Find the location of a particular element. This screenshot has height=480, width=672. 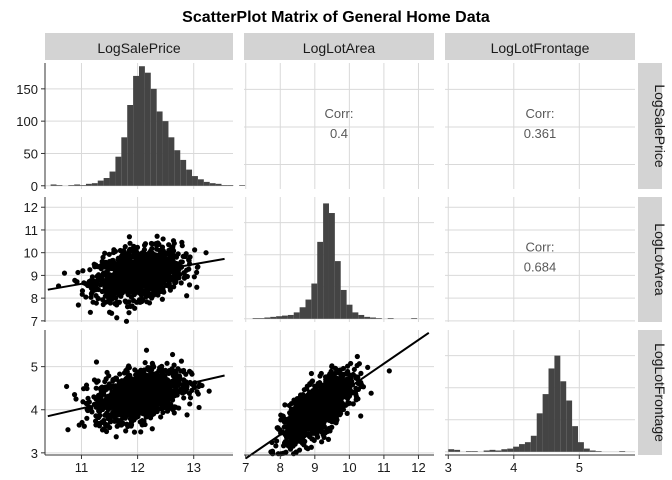

fit-line is located at coordinates (136, 274).